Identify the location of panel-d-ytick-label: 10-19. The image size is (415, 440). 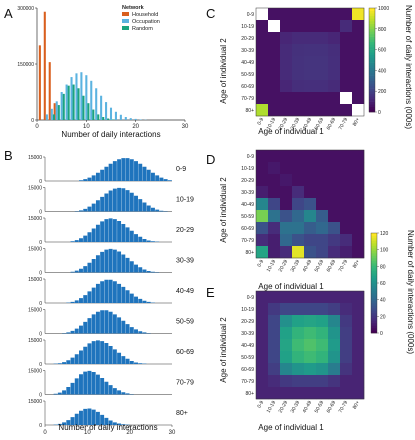
(247, 169).